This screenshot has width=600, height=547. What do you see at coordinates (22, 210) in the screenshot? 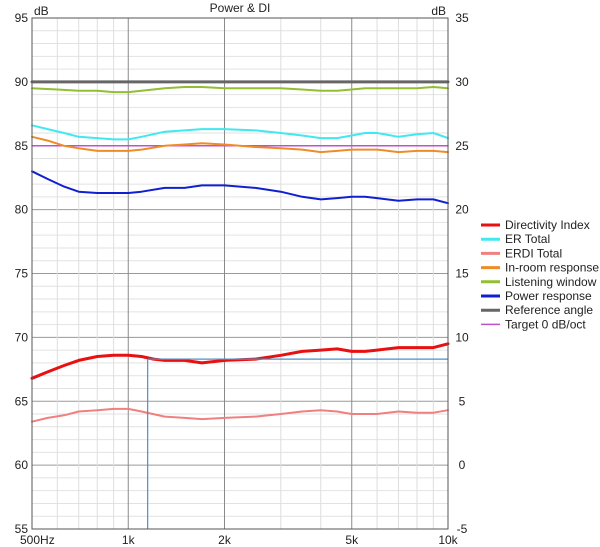
I see `left-tick-label: 80` at bounding box center [22, 210].